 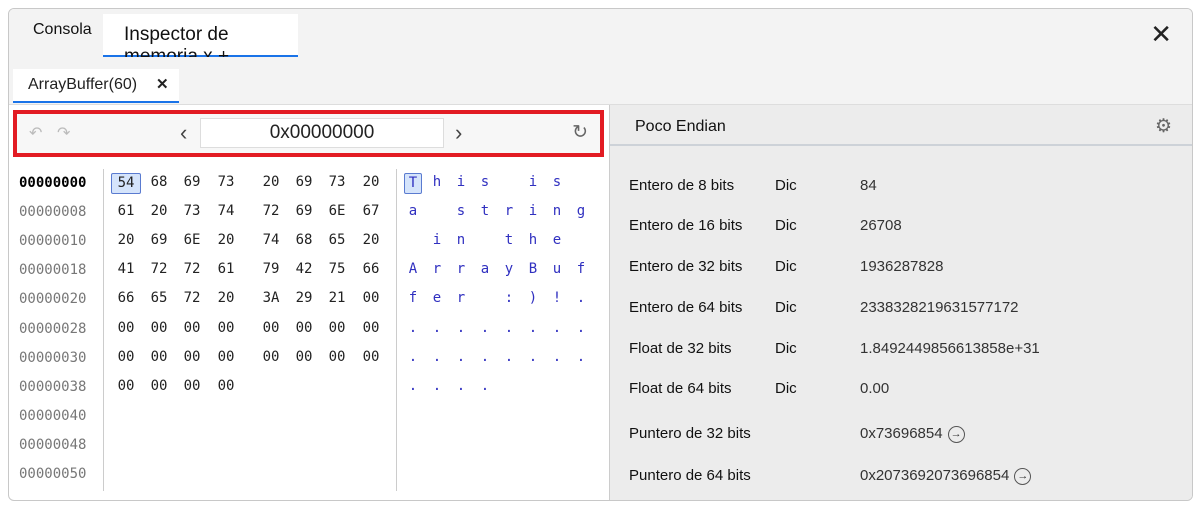 I want to click on byte-cell: 41, so click(x=126, y=269).